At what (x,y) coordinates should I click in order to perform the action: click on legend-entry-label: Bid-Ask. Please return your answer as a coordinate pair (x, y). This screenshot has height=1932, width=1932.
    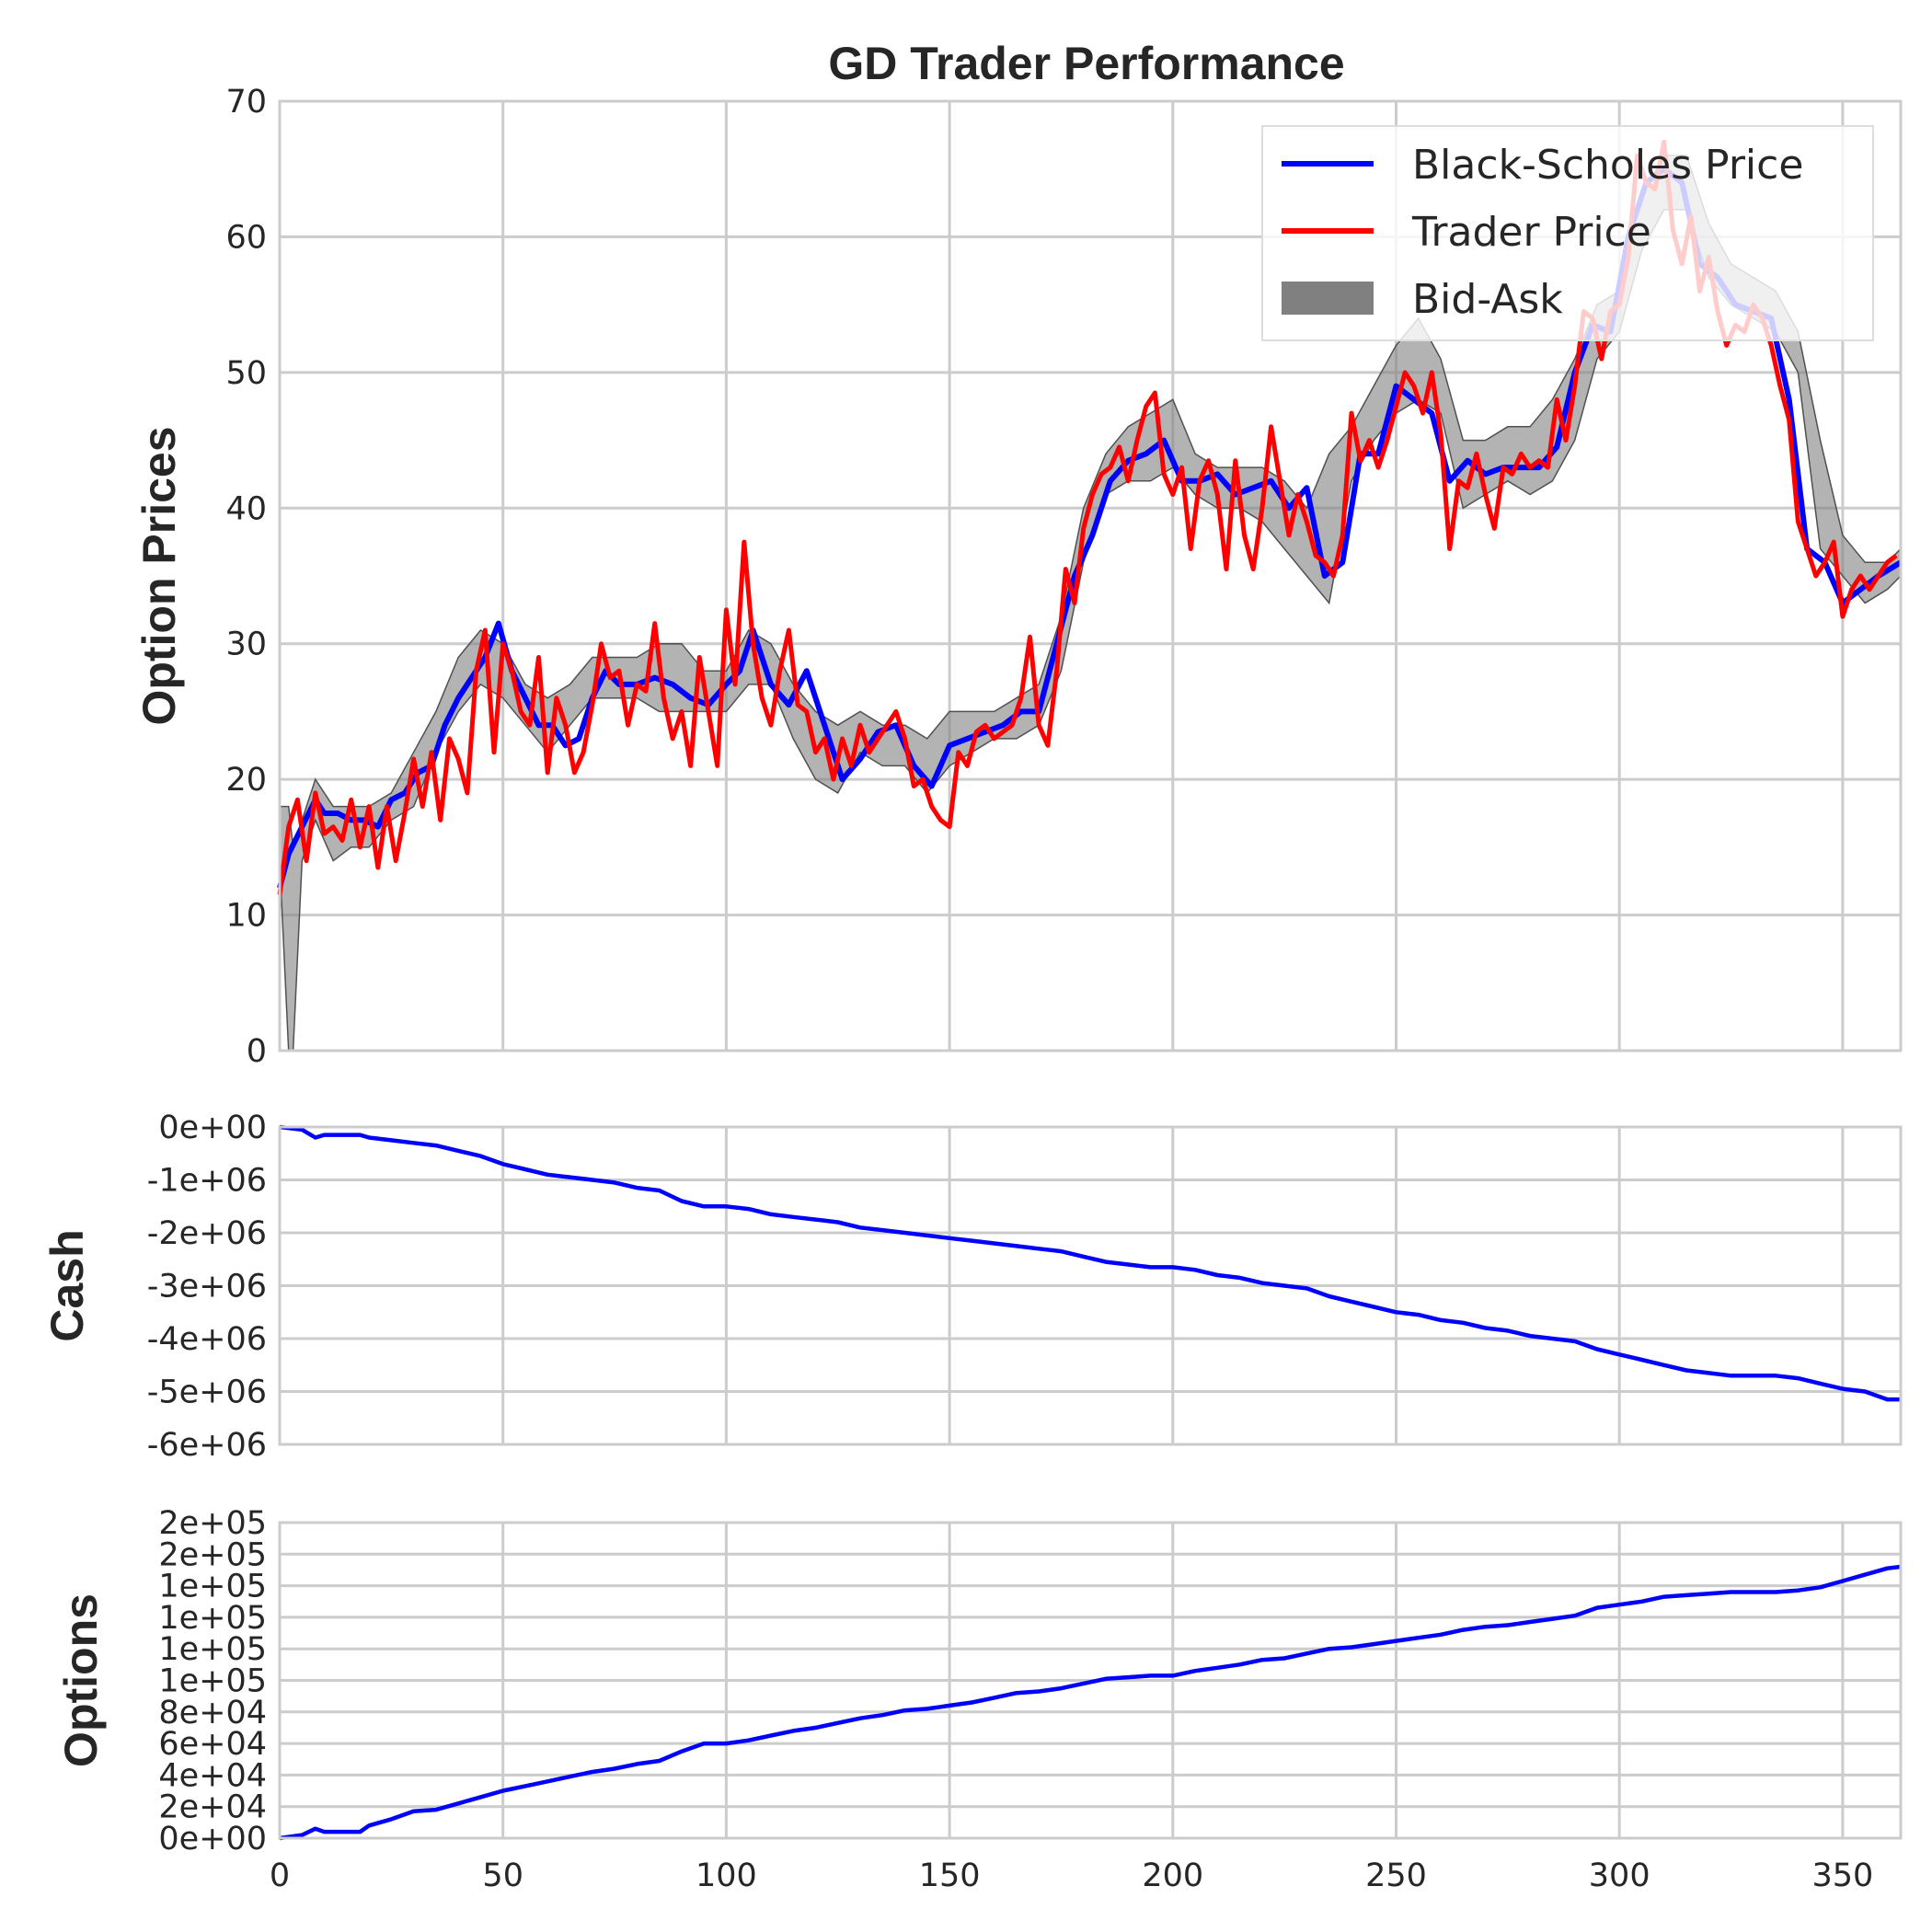
    Looking at the image, I should click on (1487, 299).